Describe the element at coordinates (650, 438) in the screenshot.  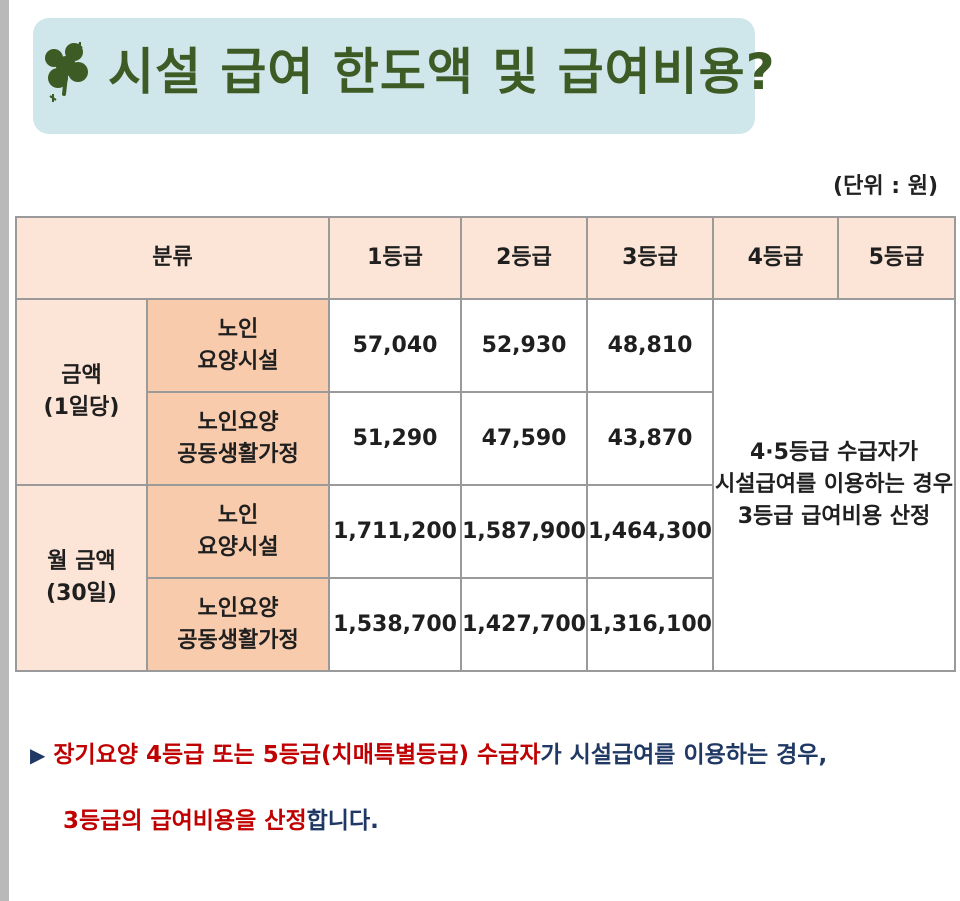
I see `cell-value: 43,870` at that location.